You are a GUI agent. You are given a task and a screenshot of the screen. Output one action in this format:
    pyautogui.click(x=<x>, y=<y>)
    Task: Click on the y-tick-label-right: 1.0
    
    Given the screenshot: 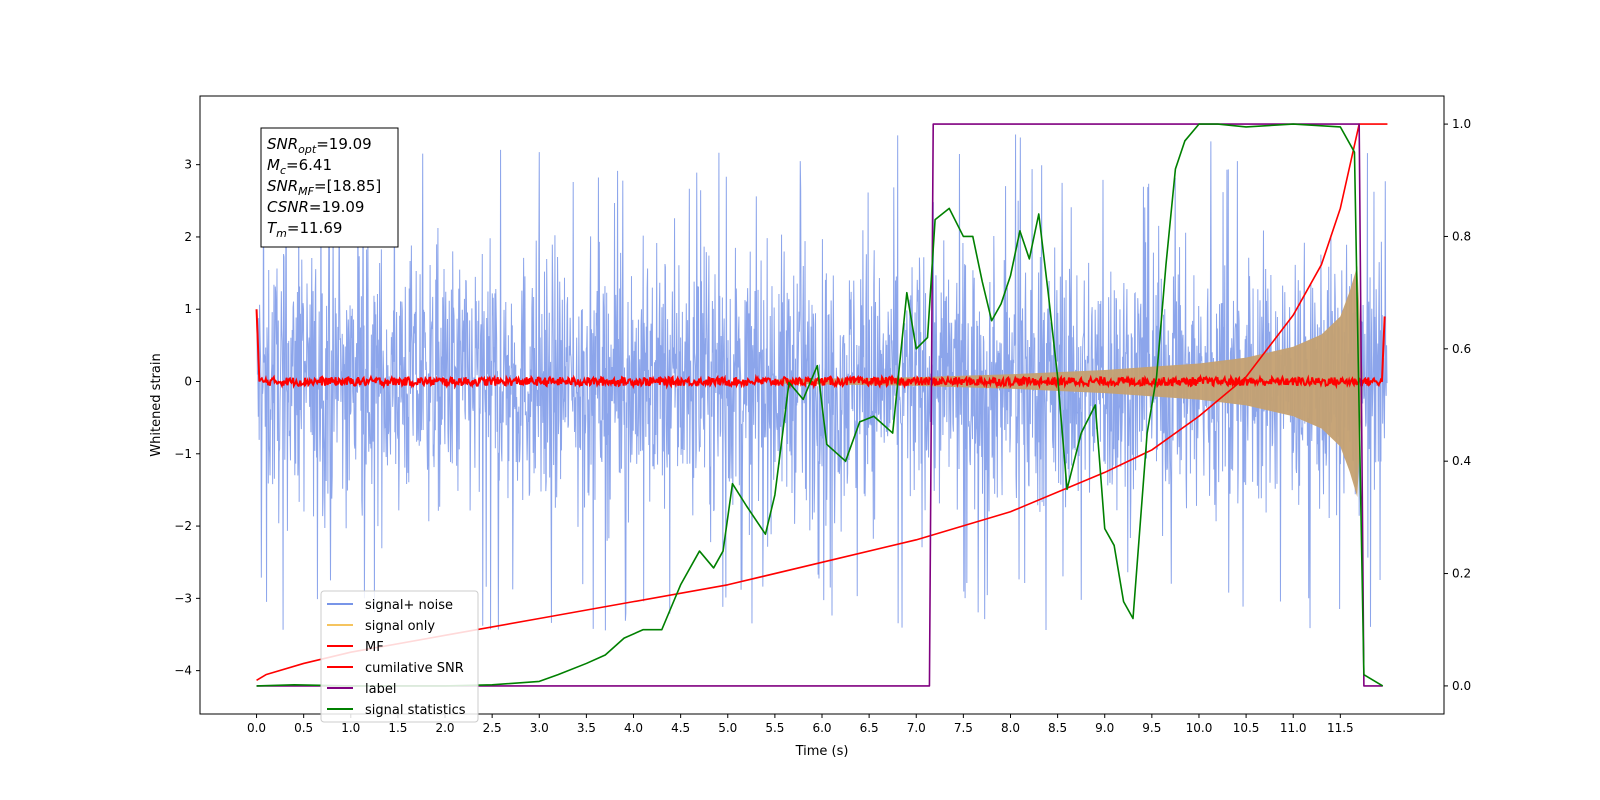 What is the action you would take?
    pyautogui.click(x=1461, y=124)
    